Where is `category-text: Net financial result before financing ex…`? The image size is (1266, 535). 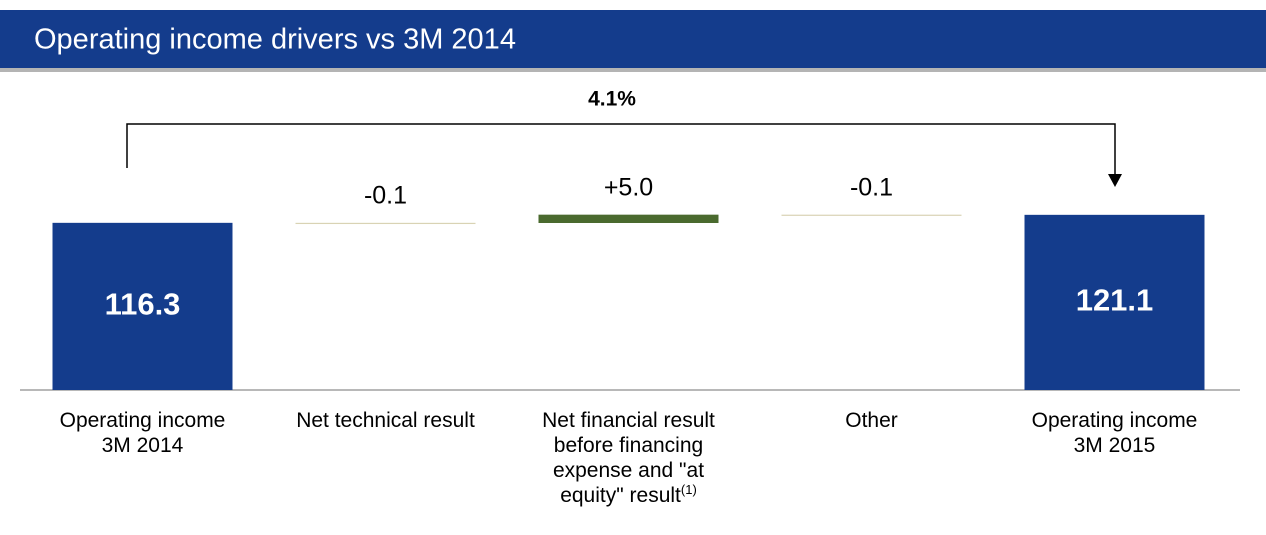 category-text: Net financial result before financing ex… is located at coordinates (628, 458).